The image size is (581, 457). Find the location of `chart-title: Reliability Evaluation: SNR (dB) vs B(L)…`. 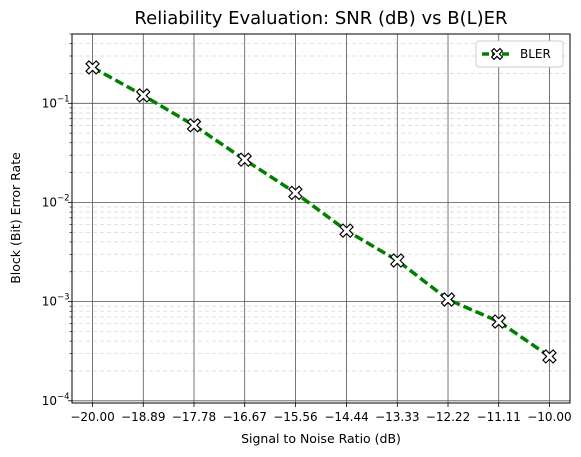

chart-title: Reliability Evaluation: SNR (dB) vs B(L)… is located at coordinates (320, 18).